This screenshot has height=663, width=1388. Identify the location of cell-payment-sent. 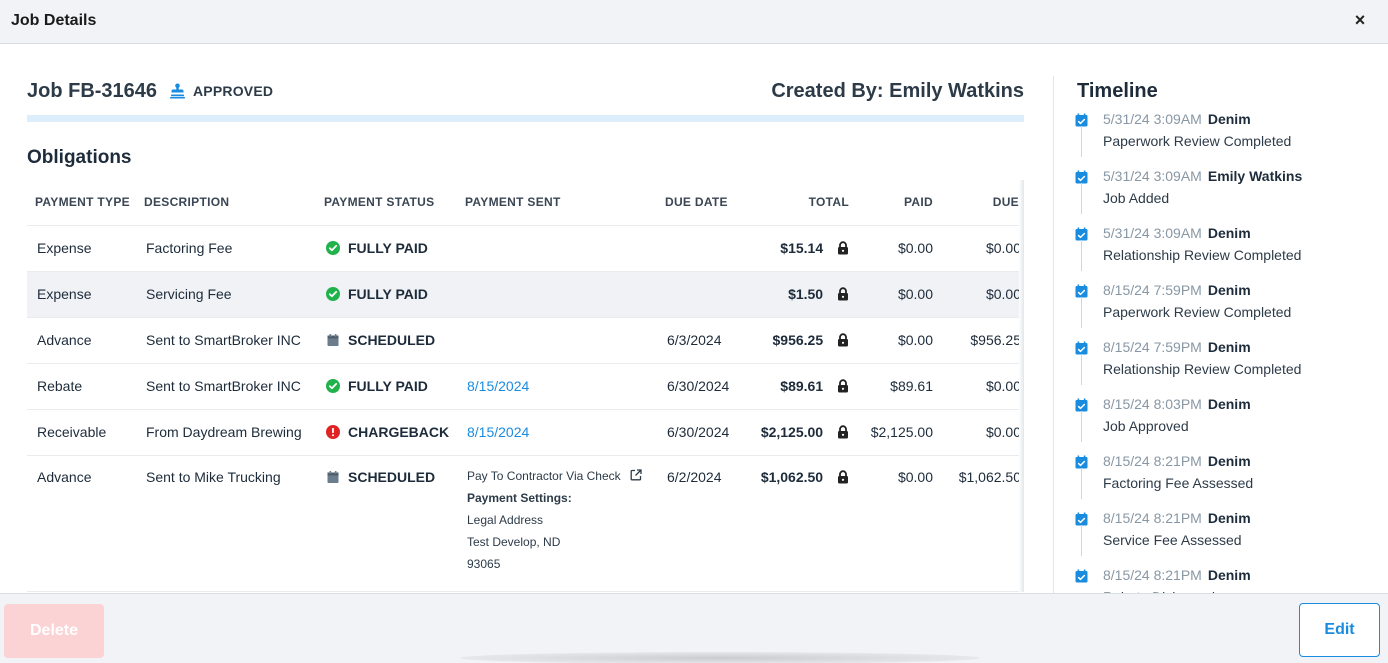
(557, 340).